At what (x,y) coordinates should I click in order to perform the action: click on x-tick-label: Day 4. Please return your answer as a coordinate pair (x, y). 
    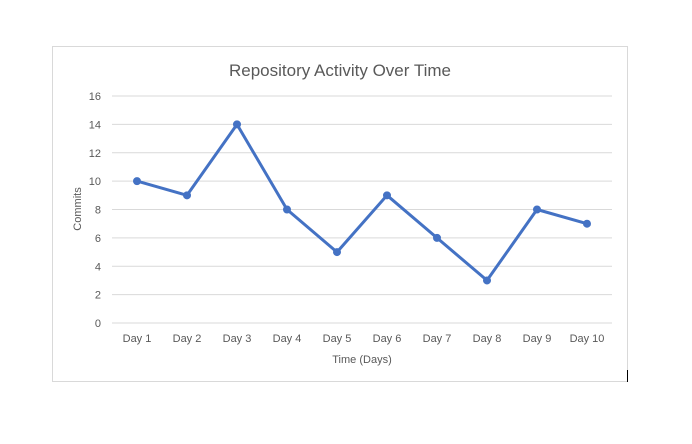
    Looking at the image, I should click on (287, 339).